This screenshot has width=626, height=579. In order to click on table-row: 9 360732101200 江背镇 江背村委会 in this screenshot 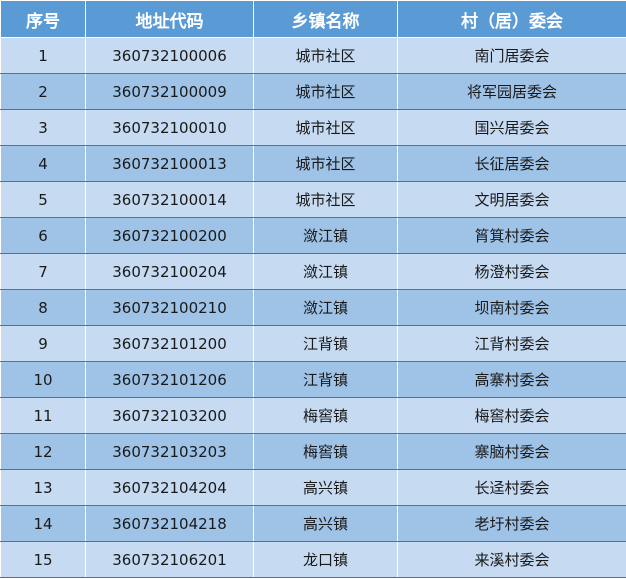, I will do `click(313, 343)`.